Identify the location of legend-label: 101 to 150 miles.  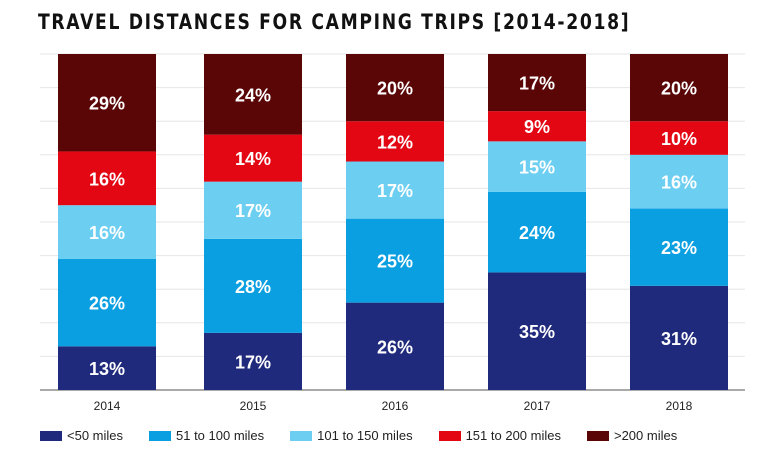
(365, 435).